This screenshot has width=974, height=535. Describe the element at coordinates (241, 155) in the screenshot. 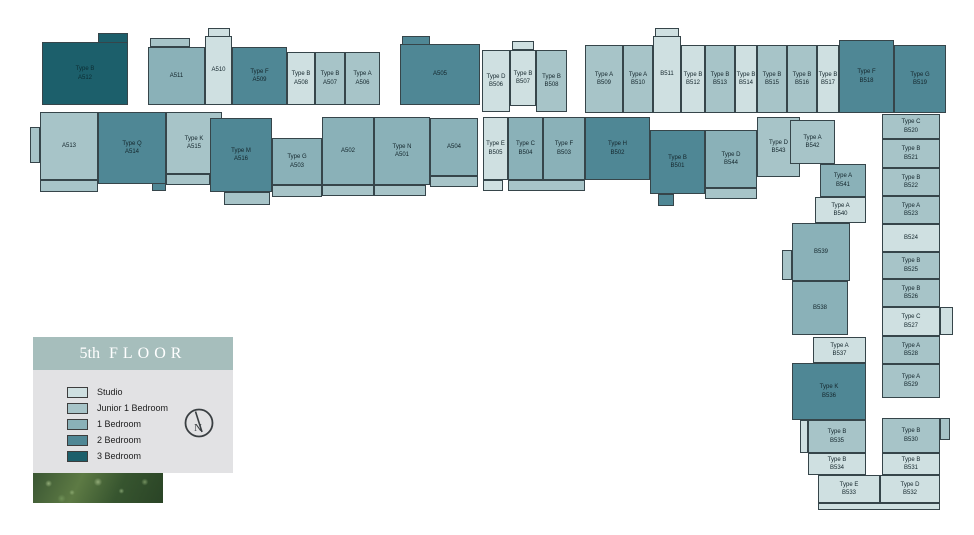

I see `unit-a516: Type M A516` at that location.